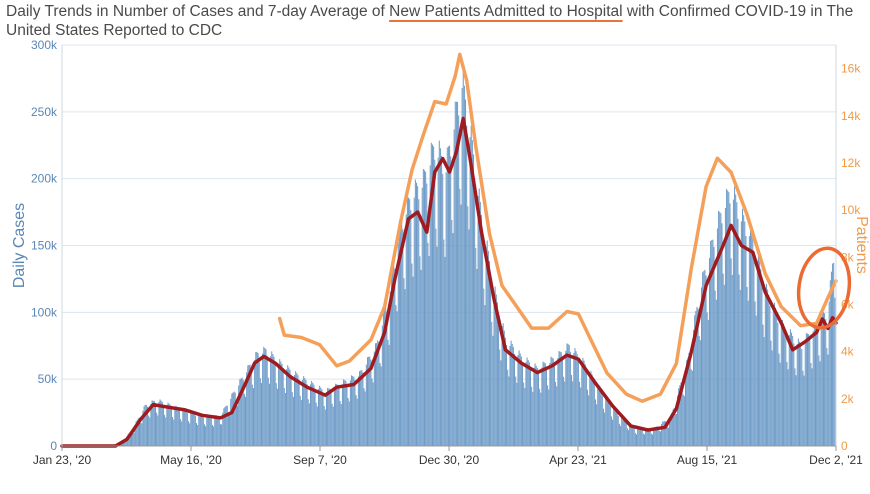 The width and height of the screenshot is (870, 494). I want to click on x-tick-label: Dec 2, '21, so click(836, 460).